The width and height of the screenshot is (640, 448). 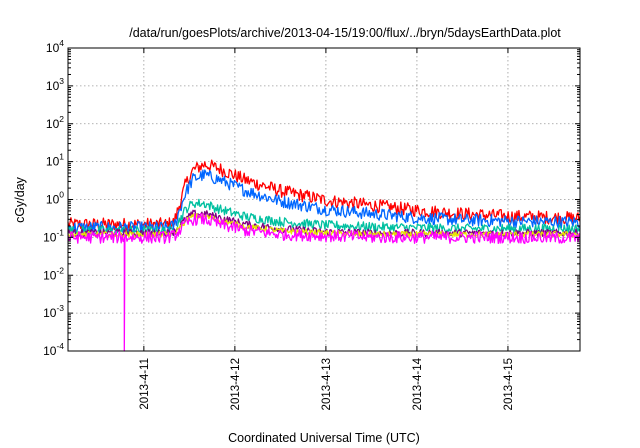 I want to click on y-tick-label: 10⁻², so click(x=53, y=273).